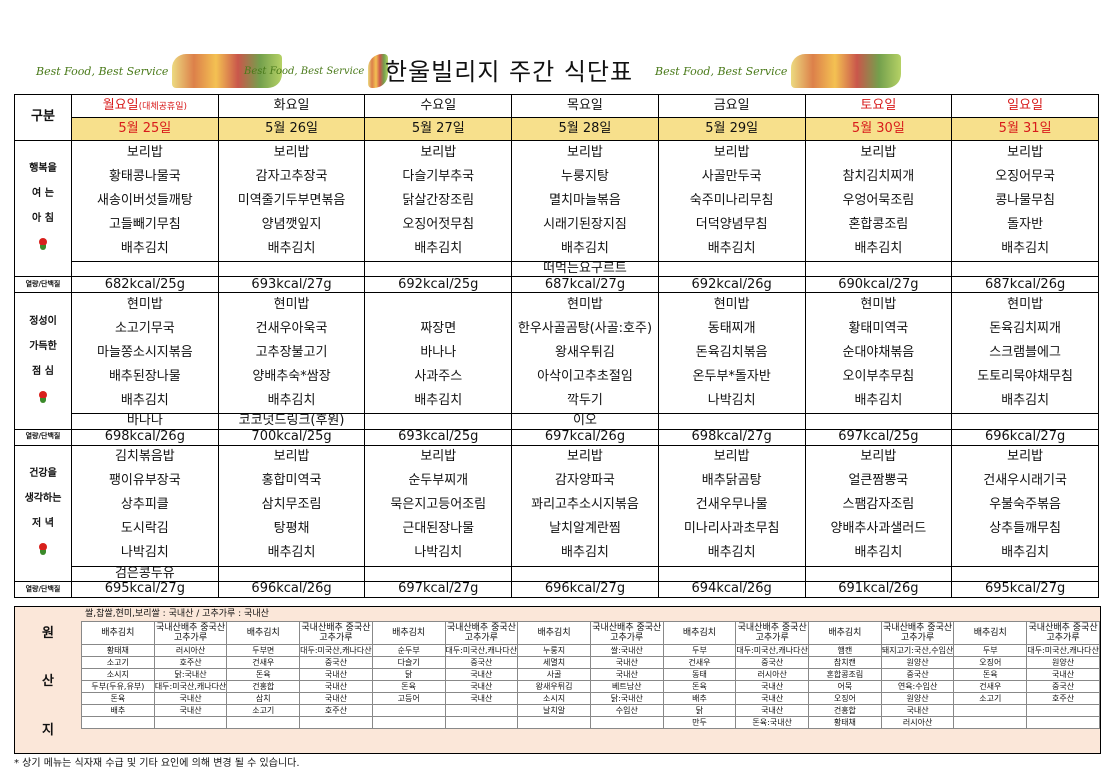  I want to click on breakfast-menu-item: 콩나물무침, so click(1025, 201).